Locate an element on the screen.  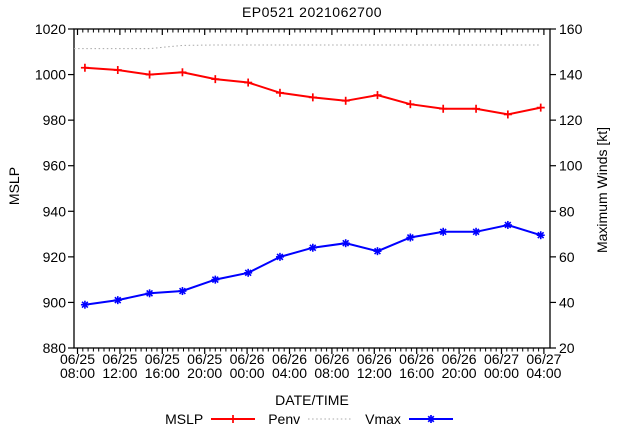
legend-entry-mslp: MSLP is located at coordinates (210, 419).